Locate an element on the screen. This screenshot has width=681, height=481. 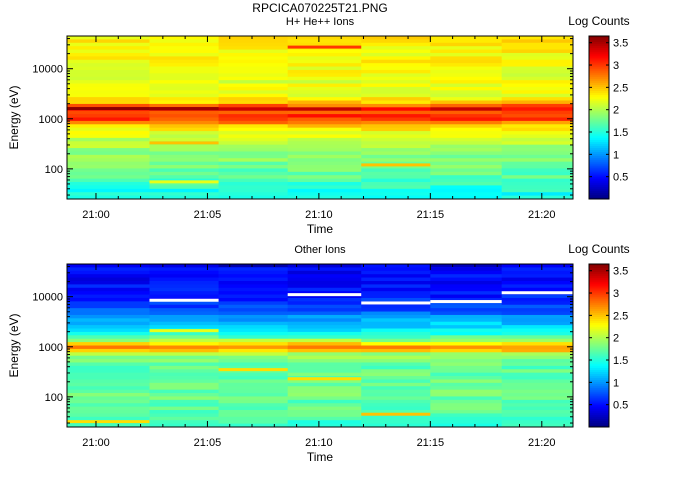
y-tick-label: 1000 is located at coordinates (51, 348).